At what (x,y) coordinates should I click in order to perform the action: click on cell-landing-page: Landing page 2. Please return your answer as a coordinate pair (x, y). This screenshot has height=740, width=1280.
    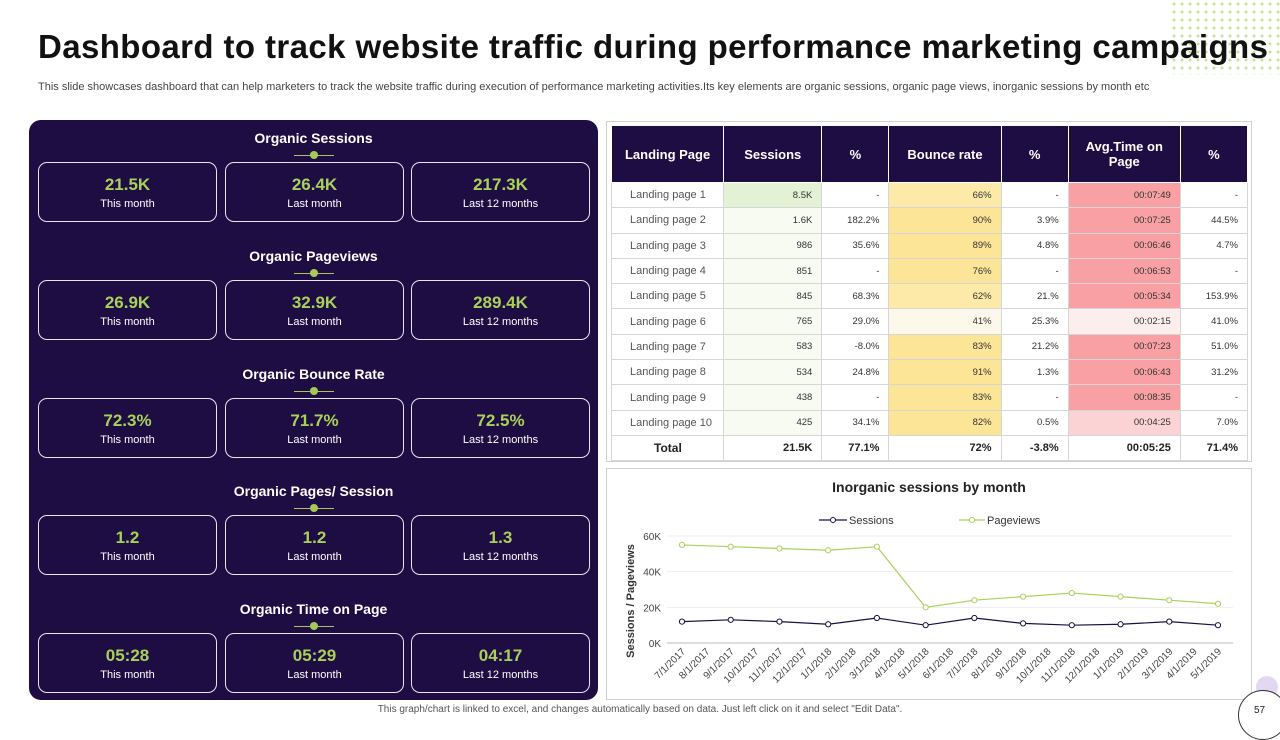
    Looking at the image, I should click on (667, 220).